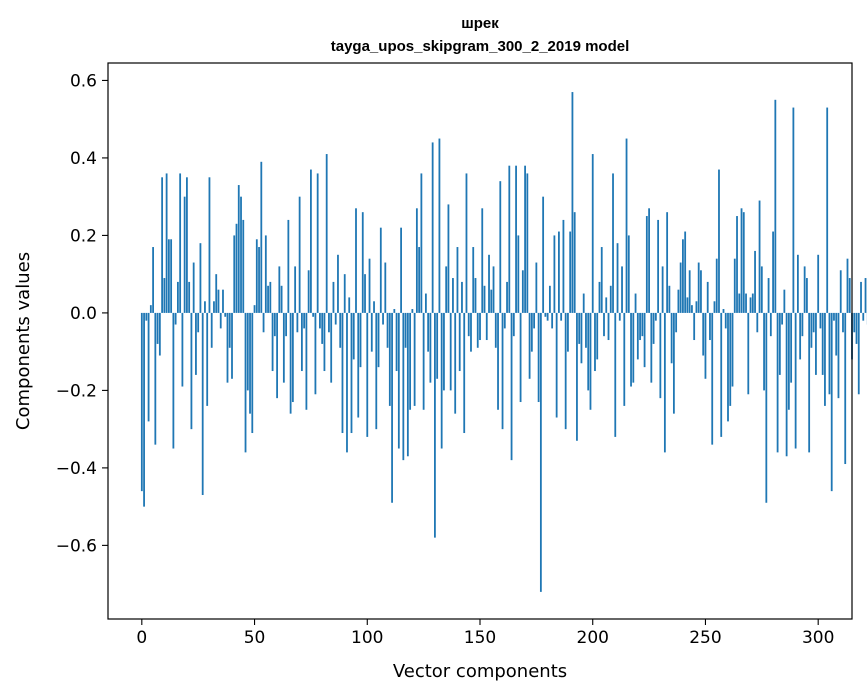  I want to click on y-tick-label: 0.4, so click(83, 159).